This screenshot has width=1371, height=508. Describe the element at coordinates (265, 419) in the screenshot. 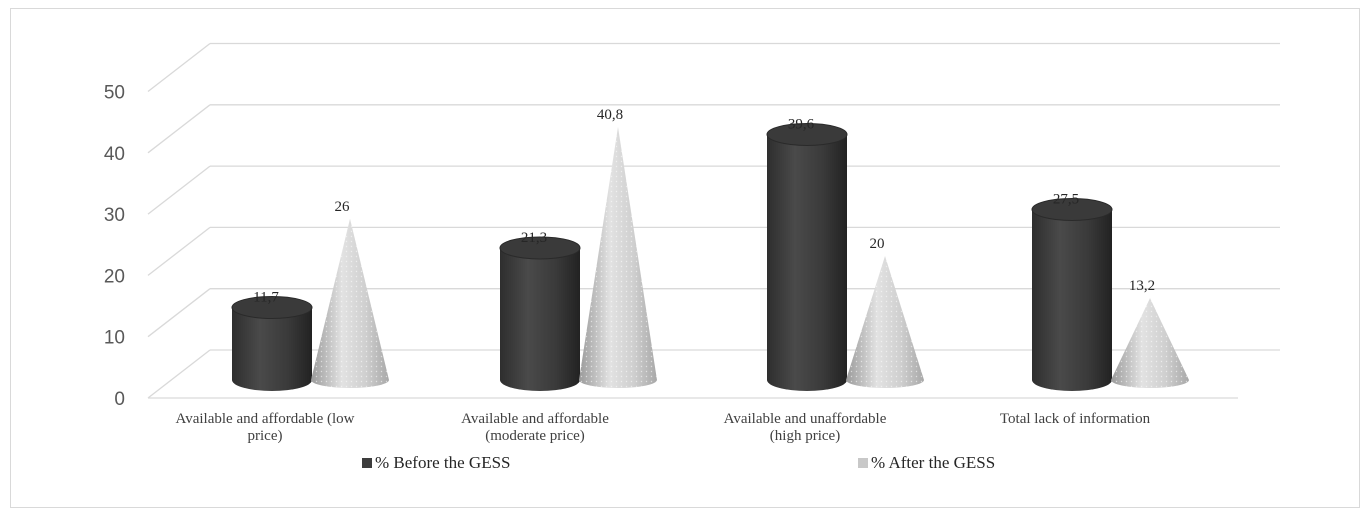

I see `category-label: Available and affordable (low` at that location.